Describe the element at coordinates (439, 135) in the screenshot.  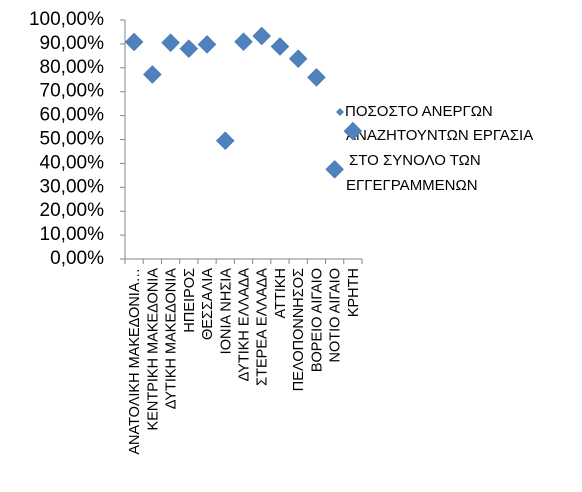
I see `legend-label: ΑΝΑΖΗΤΟΥΝΤΩΝ ΕΡΓΑΣΙΑ` at that location.